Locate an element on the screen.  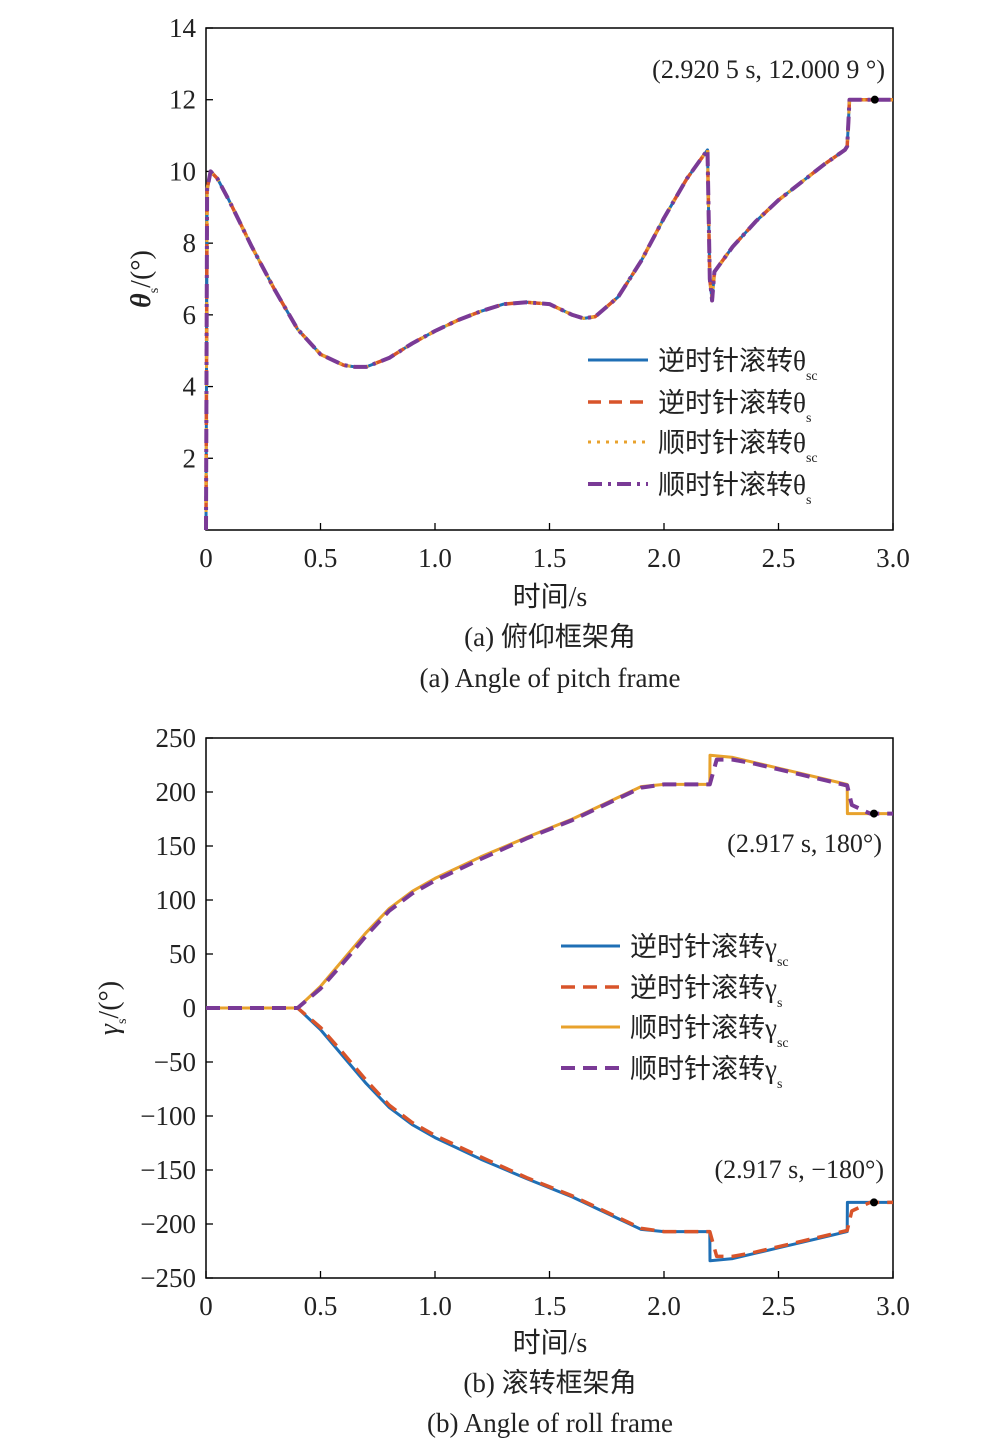
chart-b-legend-entry: 顺时针滚转γsc is located at coordinates (675, 1032).